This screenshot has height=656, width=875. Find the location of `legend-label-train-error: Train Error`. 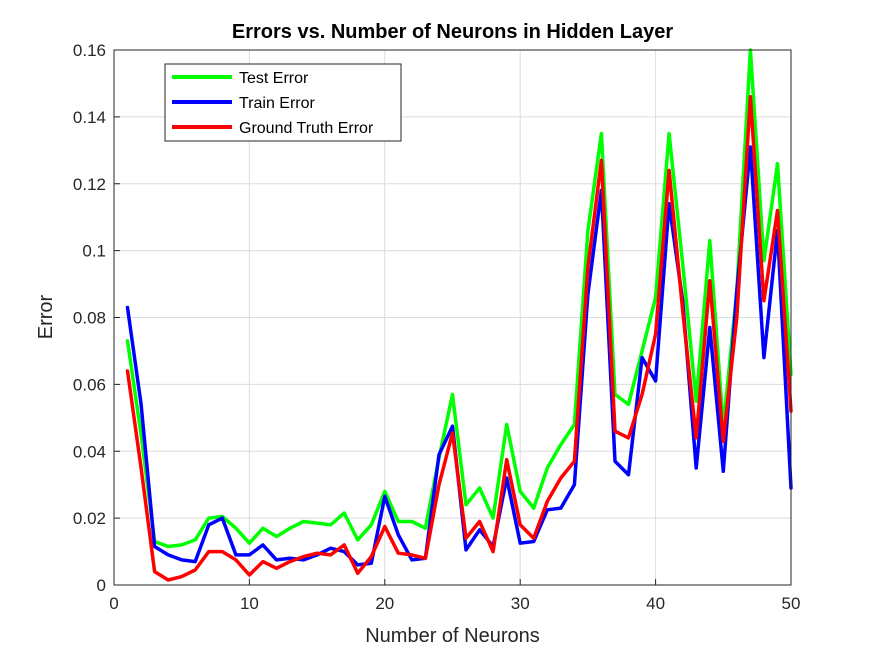

legend-label-train-error: Train Error is located at coordinates (277, 103).